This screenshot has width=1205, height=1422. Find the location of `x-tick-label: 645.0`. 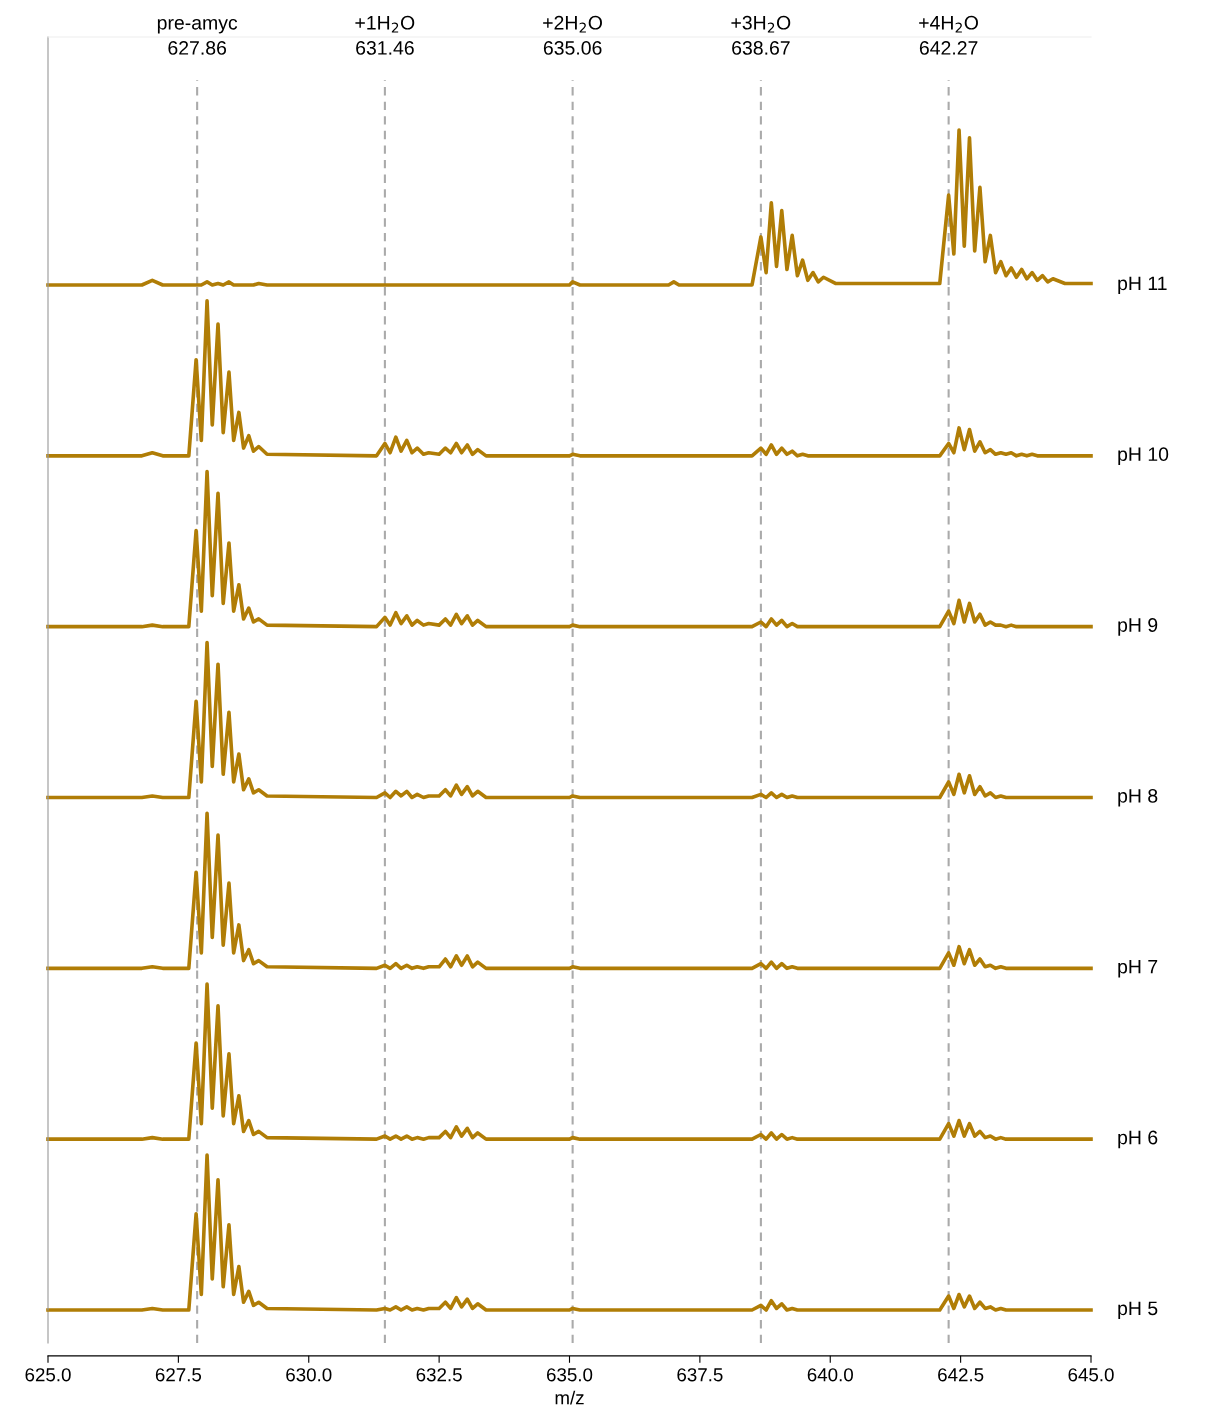

x-tick-label: 645.0 is located at coordinates (1091, 1375).